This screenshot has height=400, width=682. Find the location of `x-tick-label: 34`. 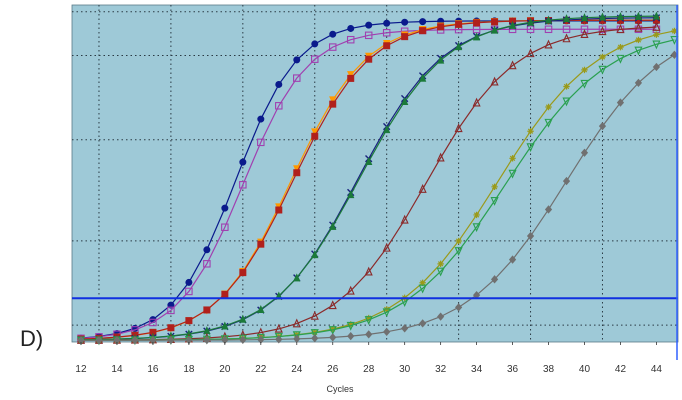

x-tick-label: 34 is located at coordinates (477, 369).